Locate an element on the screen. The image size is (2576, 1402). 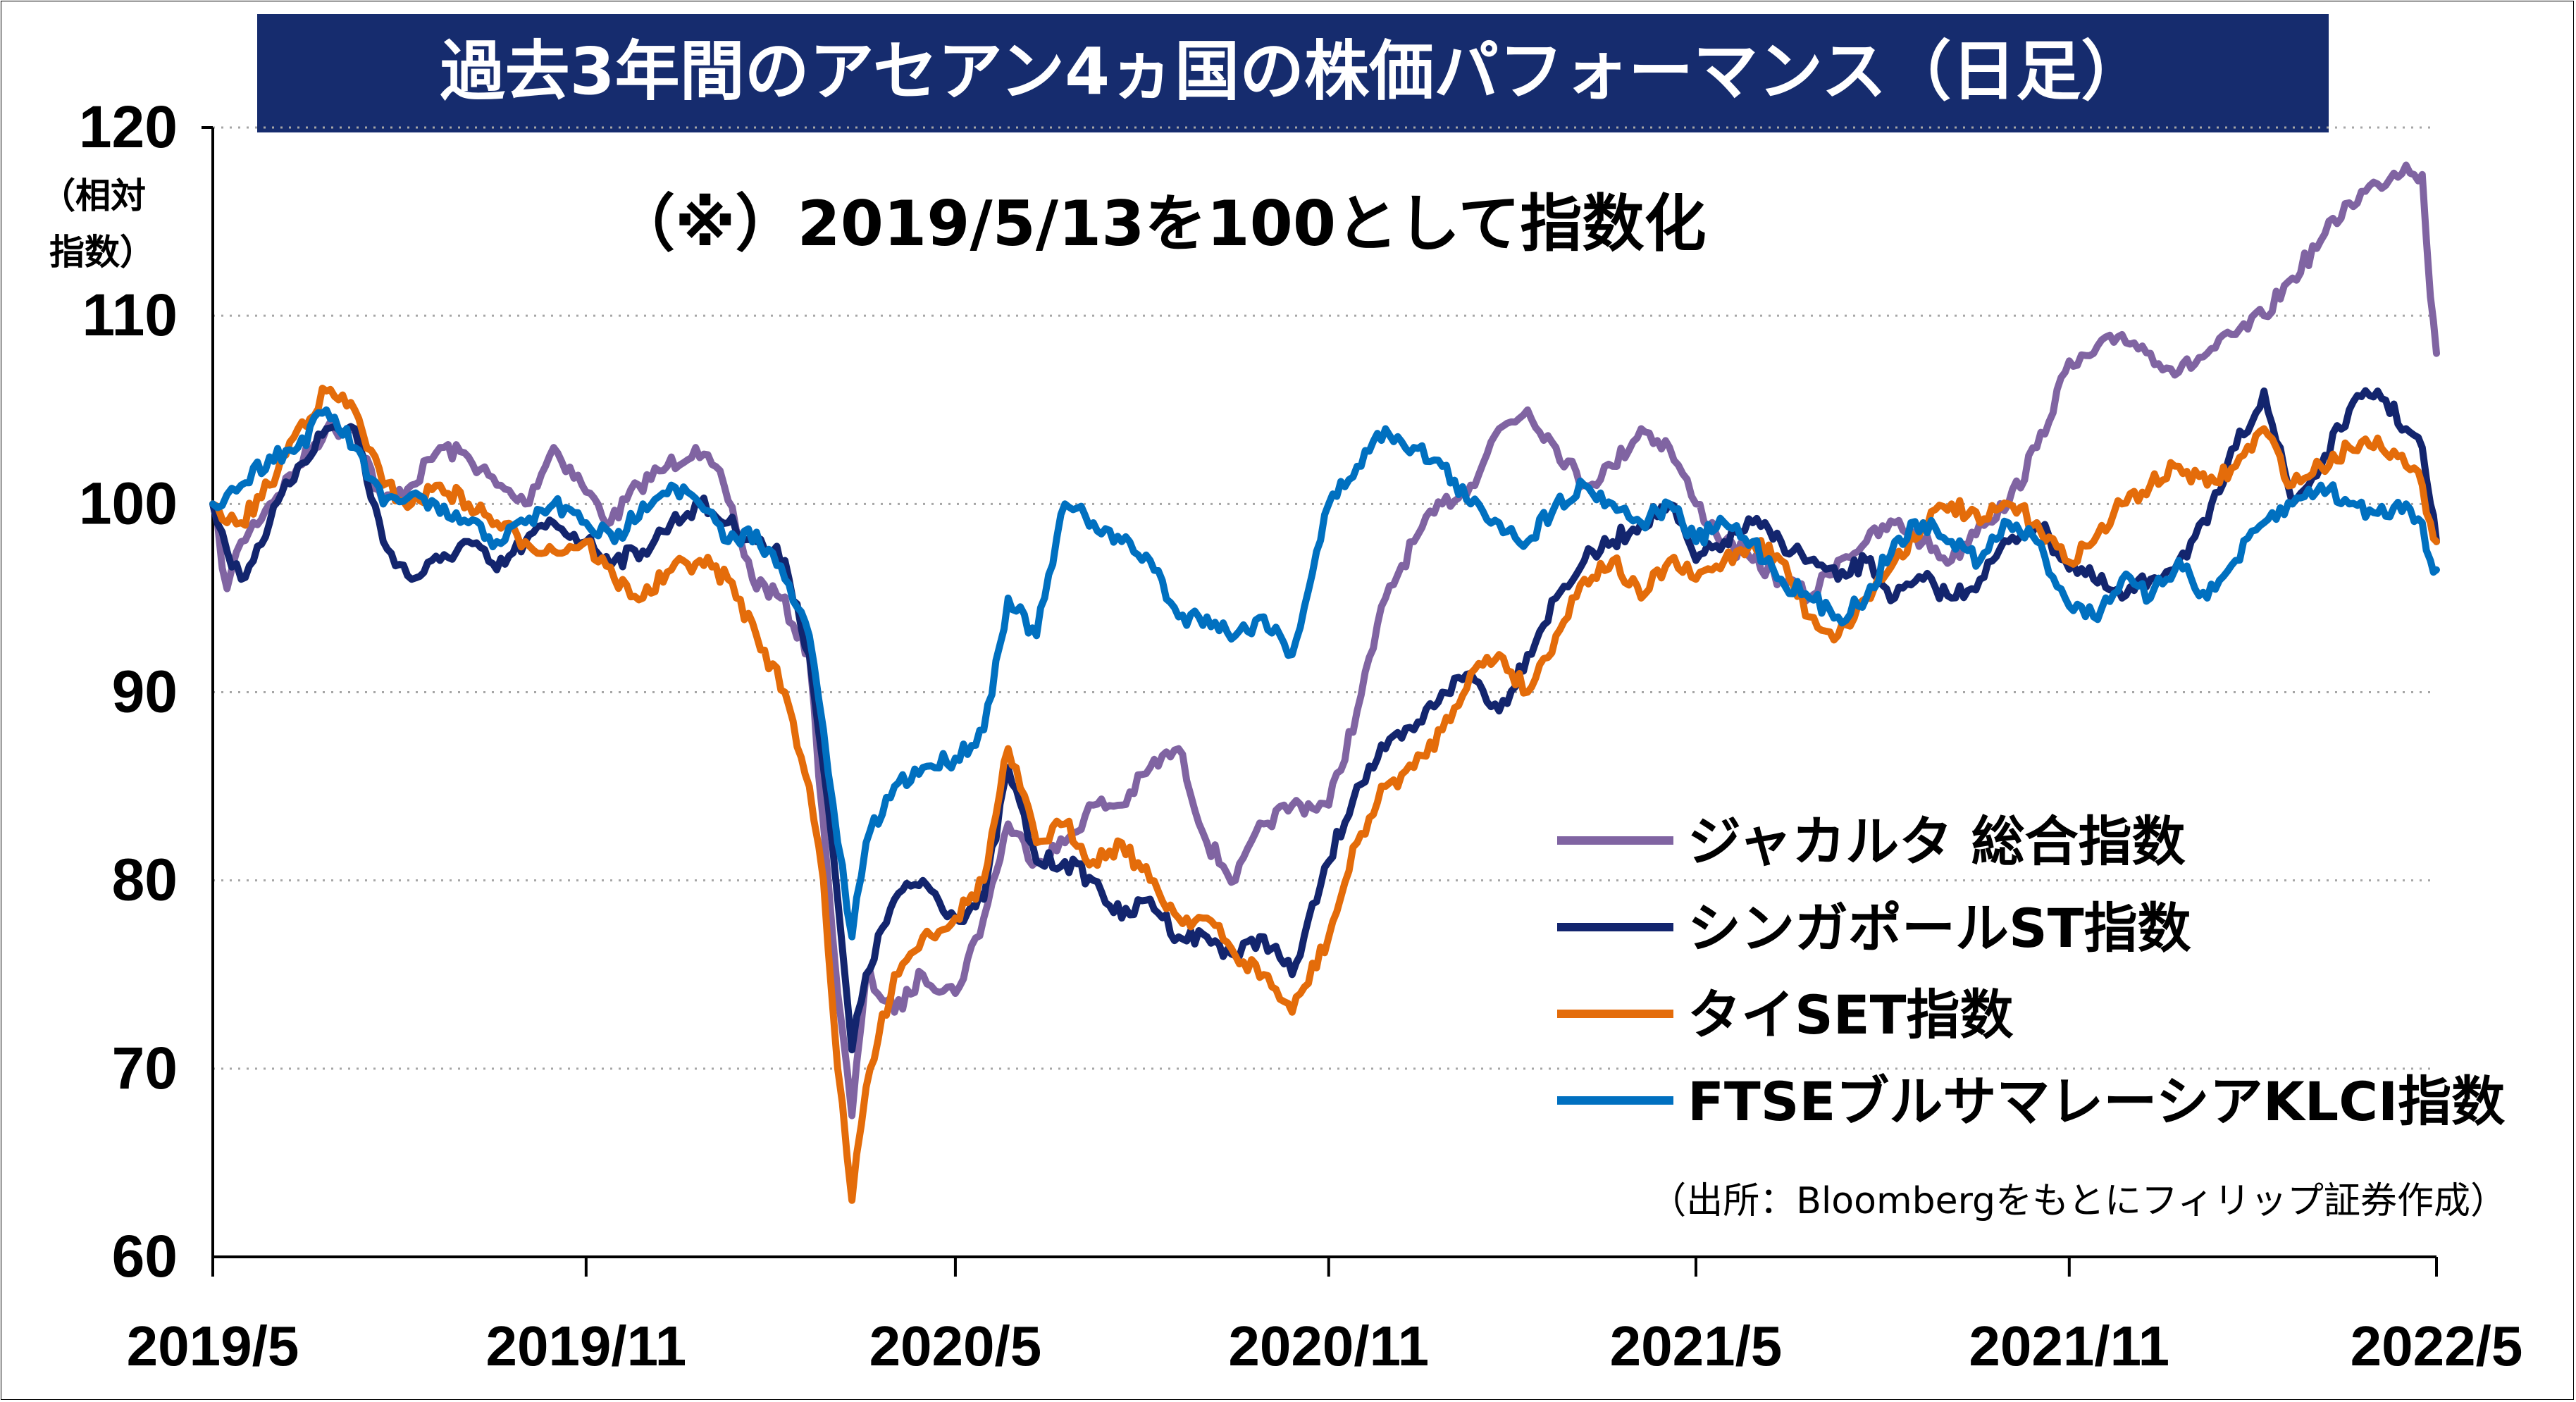
x-tick-label-2020/11: 2020/11 is located at coordinates (1328, 1346).